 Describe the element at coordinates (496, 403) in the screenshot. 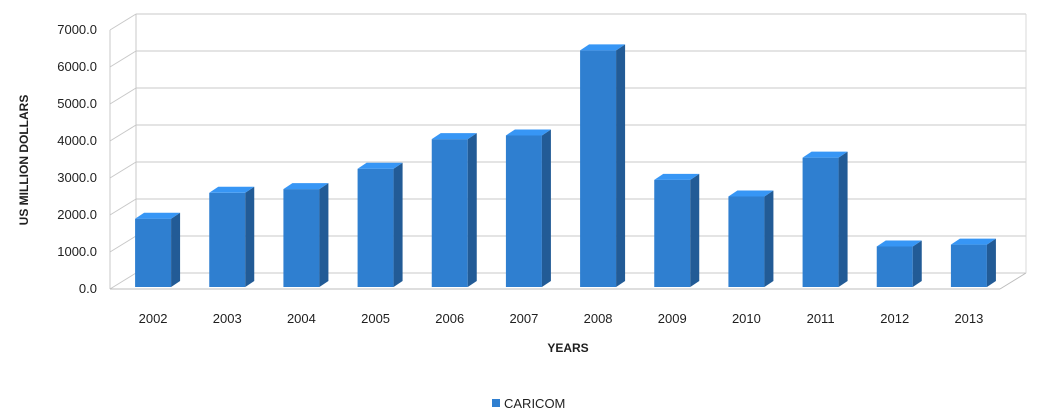

I see `legend-swatch-caricom` at that location.